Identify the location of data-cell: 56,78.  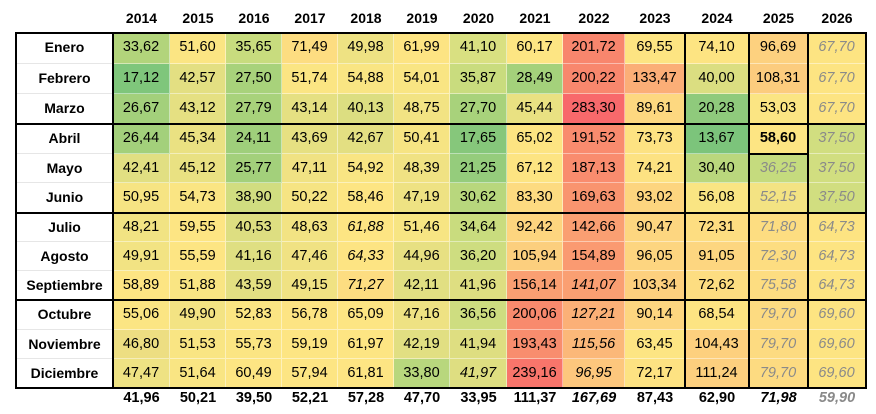
(310, 315).